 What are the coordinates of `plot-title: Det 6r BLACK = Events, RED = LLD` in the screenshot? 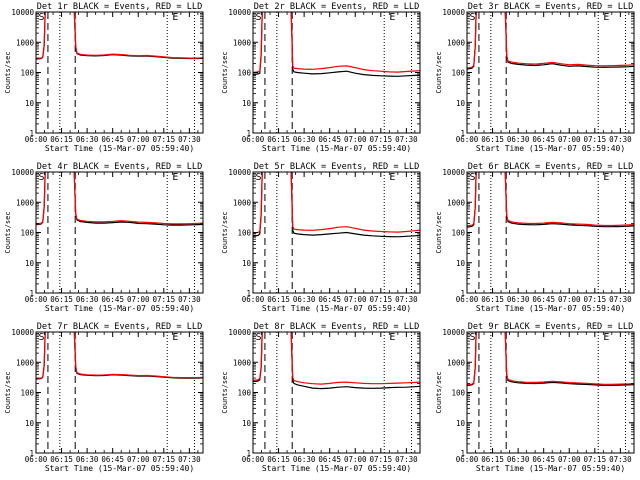 It's located at (551, 167).